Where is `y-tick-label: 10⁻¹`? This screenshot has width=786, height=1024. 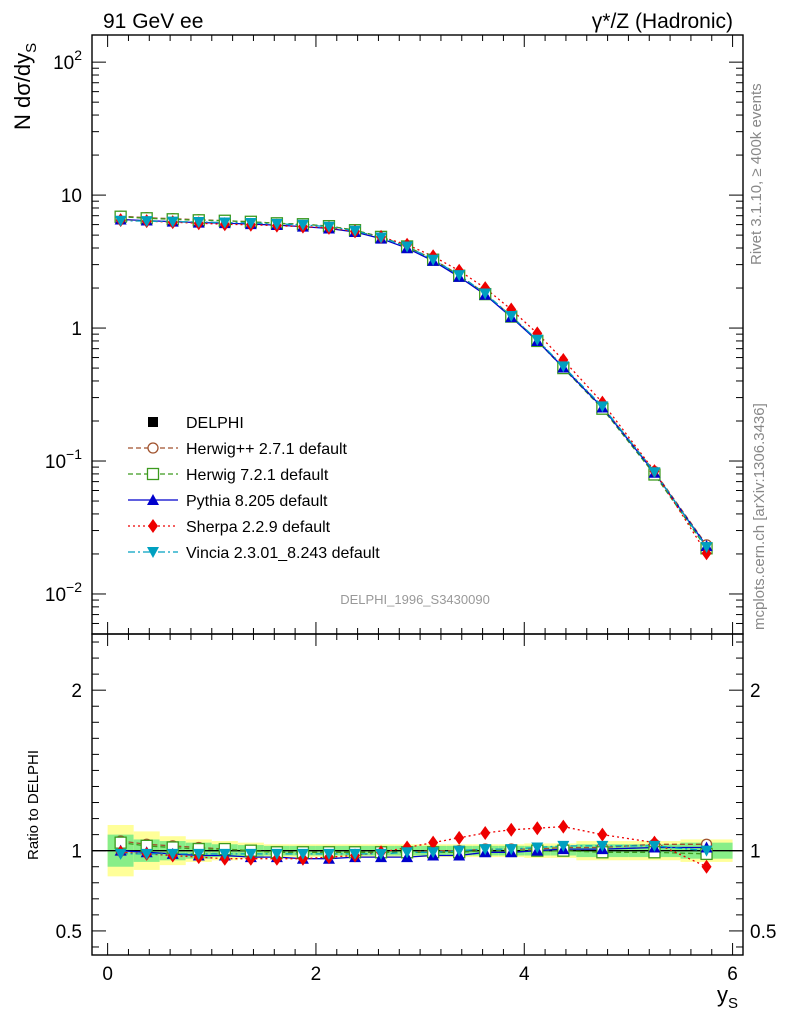
y-tick-label: 10⁻¹ is located at coordinates (63, 459).